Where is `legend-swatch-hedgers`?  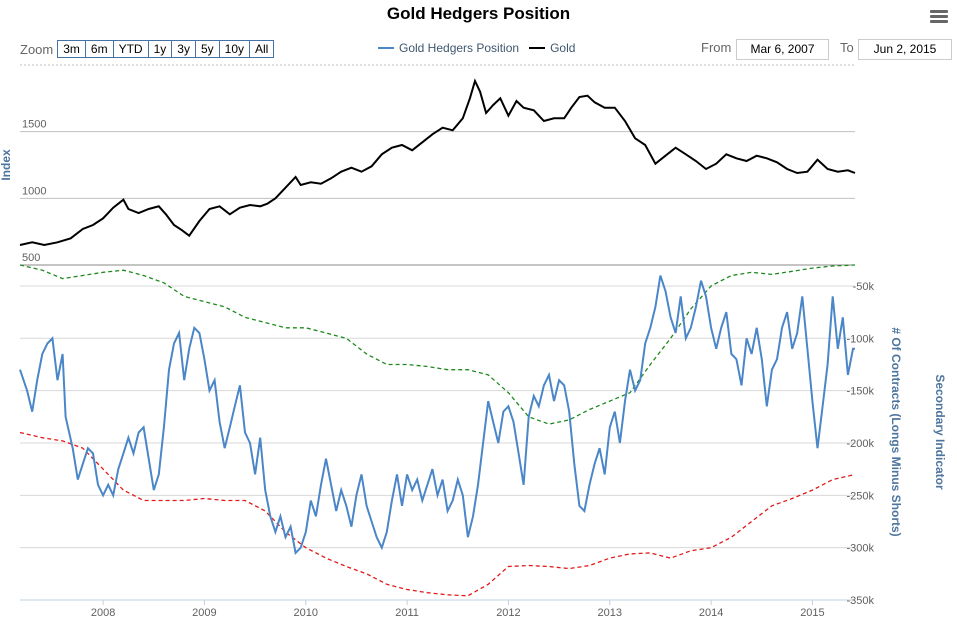
legend-swatch-hedgers is located at coordinates (386, 48).